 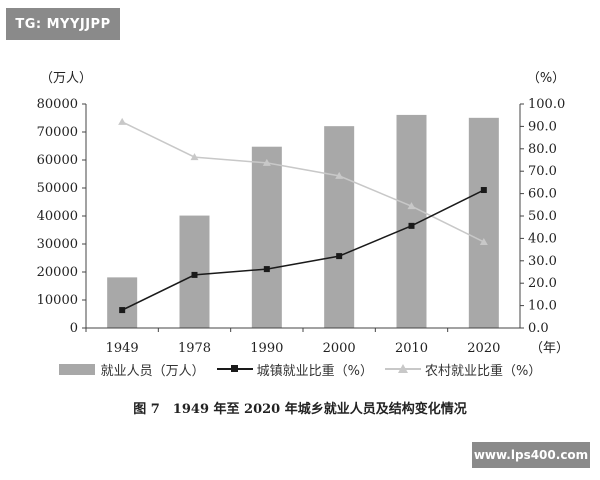 What do you see at coordinates (122, 121) in the screenshot?
I see `rural-point-1949` at bounding box center [122, 121].